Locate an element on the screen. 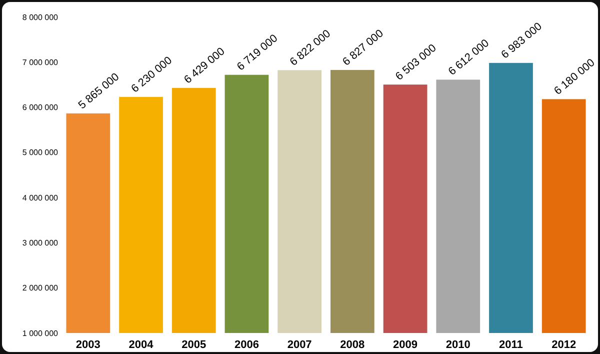 This screenshot has width=600, height=354. y-tick-label: 4 000 000 is located at coordinates (40, 197).